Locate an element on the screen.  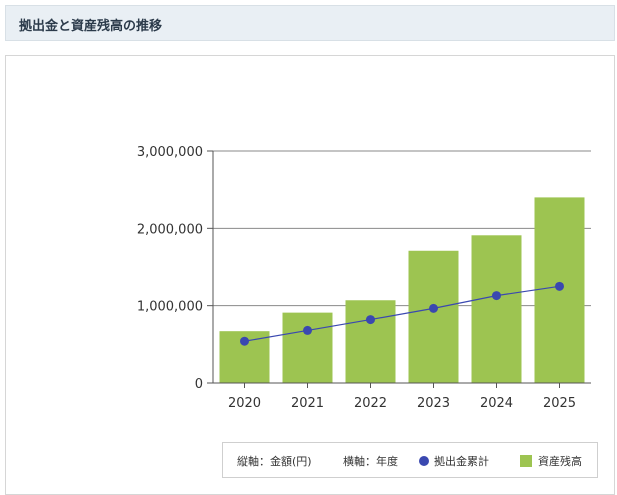
panel-header: 拠出金と資産残高の推移 is located at coordinates (310, 23).